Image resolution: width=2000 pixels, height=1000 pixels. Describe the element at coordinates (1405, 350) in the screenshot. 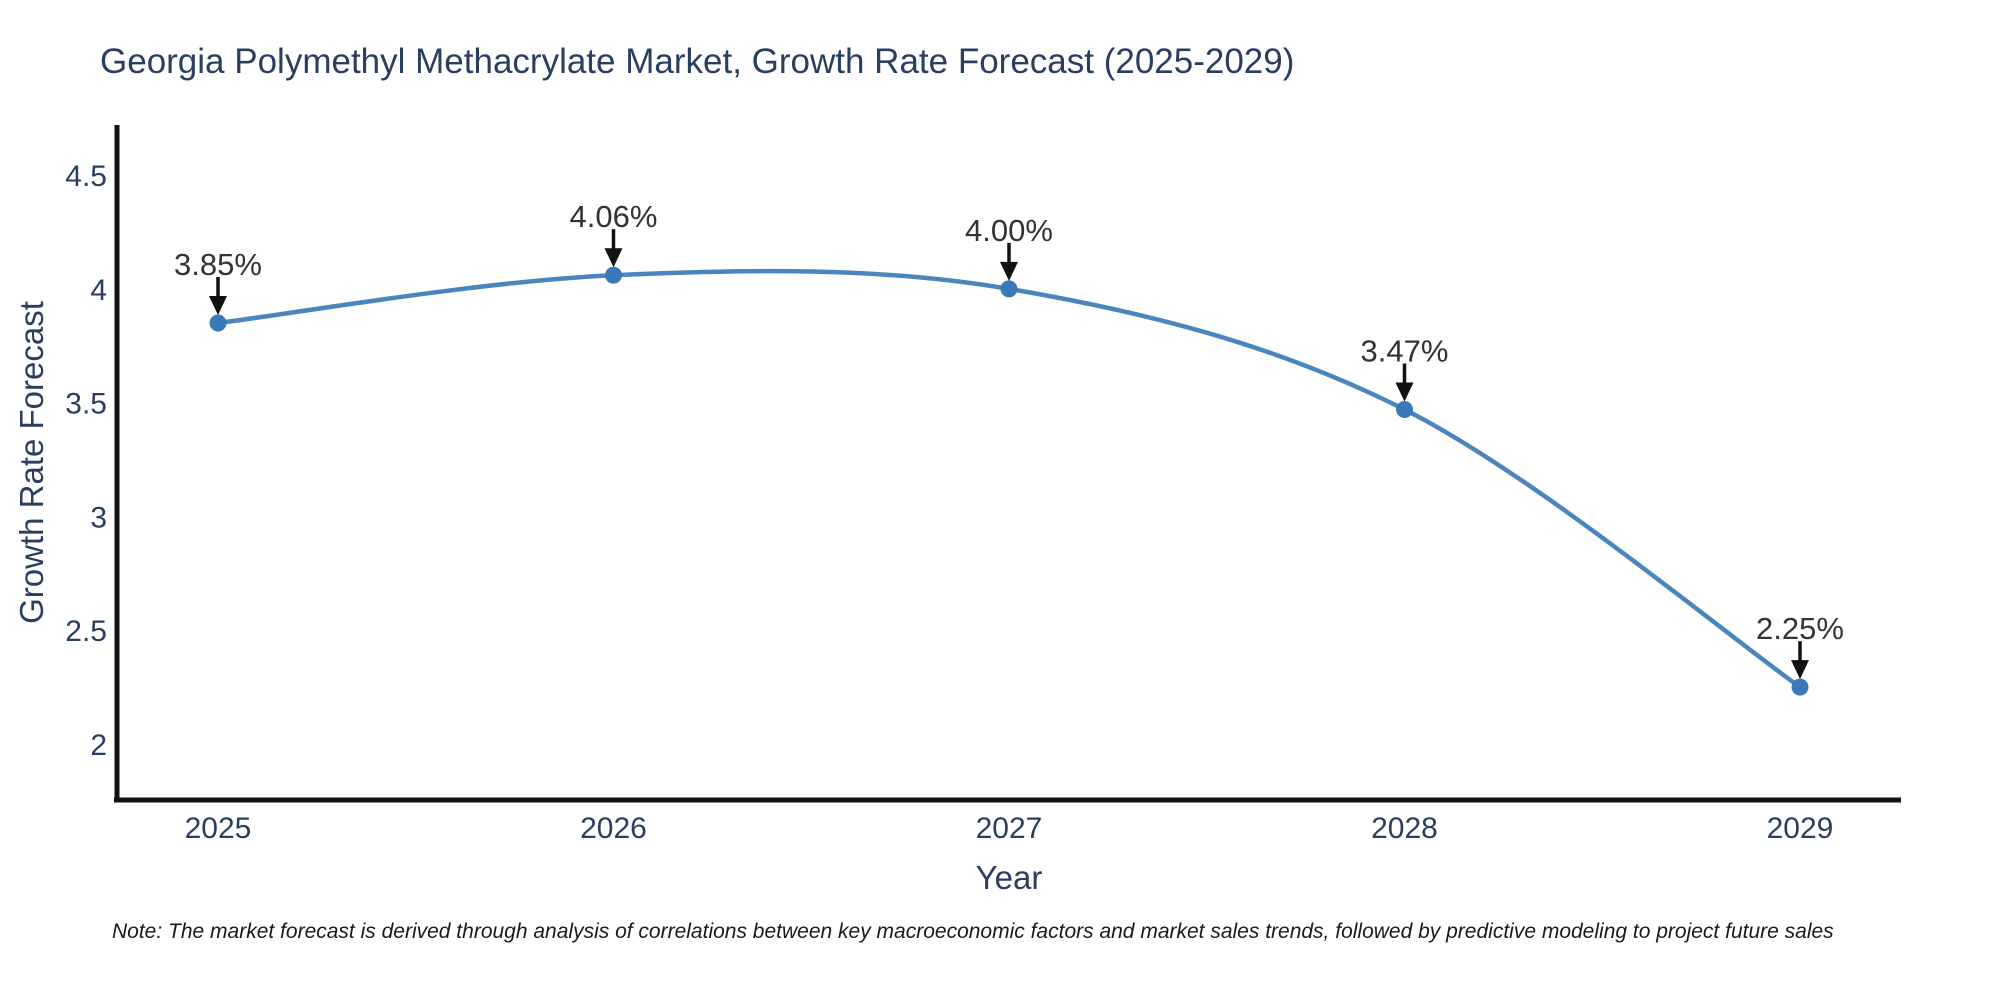

I see `data-point-label: 3.47%` at that location.